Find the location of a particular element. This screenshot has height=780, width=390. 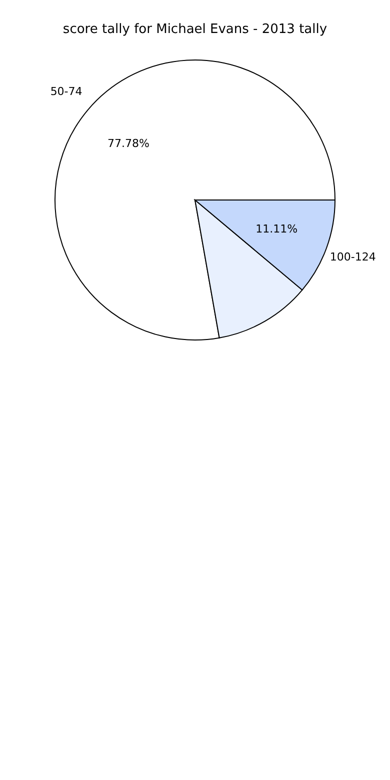

slice-label: 100-124 is located at coordinates (353, 257).